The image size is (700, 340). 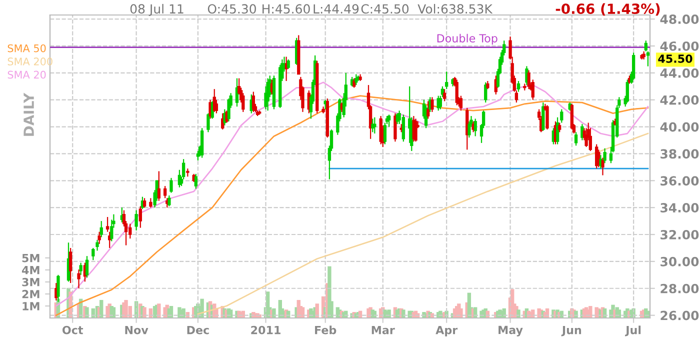 I want to click on x-tick-label: Oct, so click(x=73, y=330).